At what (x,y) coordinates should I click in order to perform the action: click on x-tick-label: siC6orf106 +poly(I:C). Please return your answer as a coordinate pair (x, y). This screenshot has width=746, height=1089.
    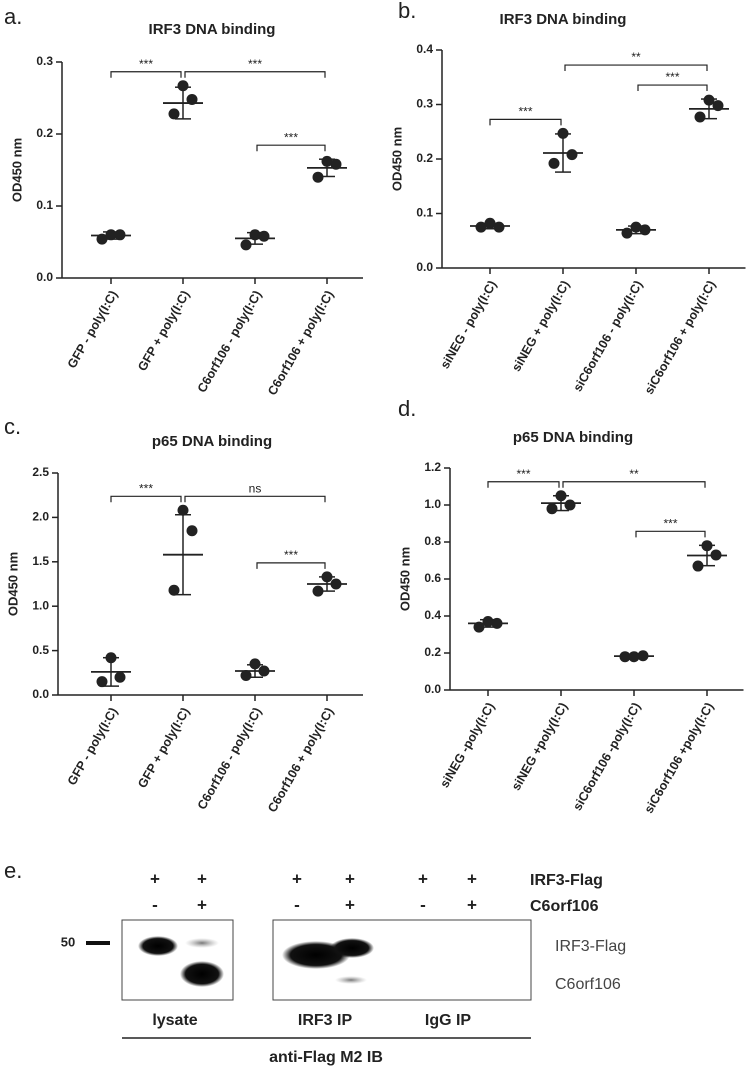
    Looking at the image, I should click on (679, 758).